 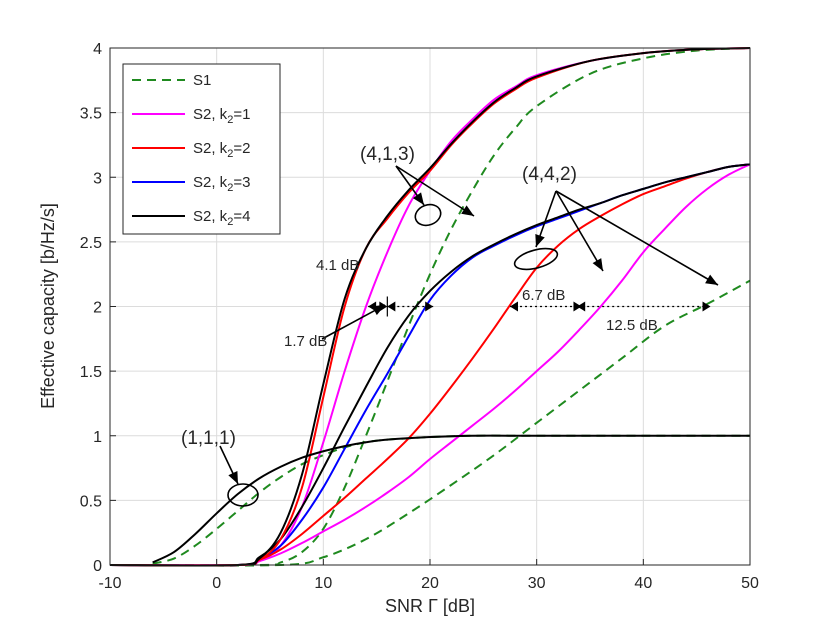 I want to click on legend-entry-text: S1, so click(x=202, y=80).